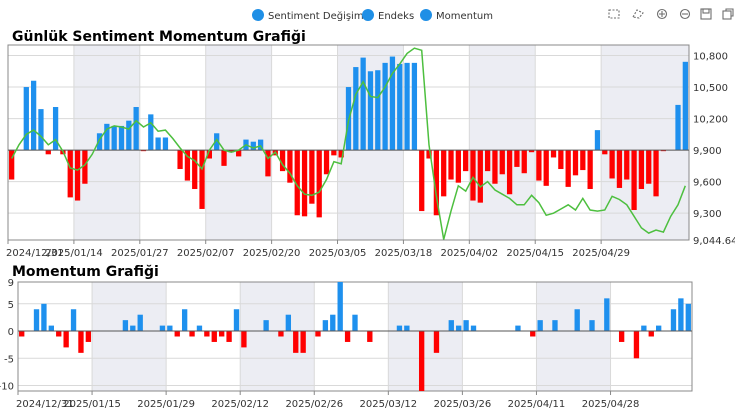  What do you see at coordinates (166, 404) in the screenshot?
I see `x-tick-label: 2025/01/29` at bounding box center [166, 404].